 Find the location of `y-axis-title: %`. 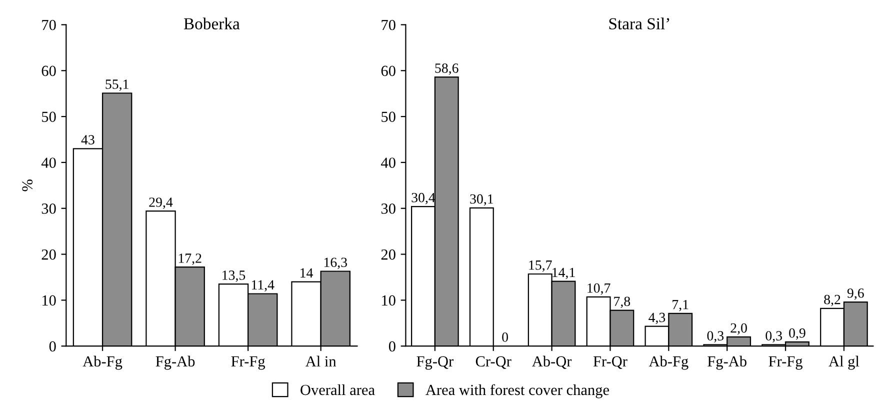

y-axis-title: % is located at coordinates (27, 186).